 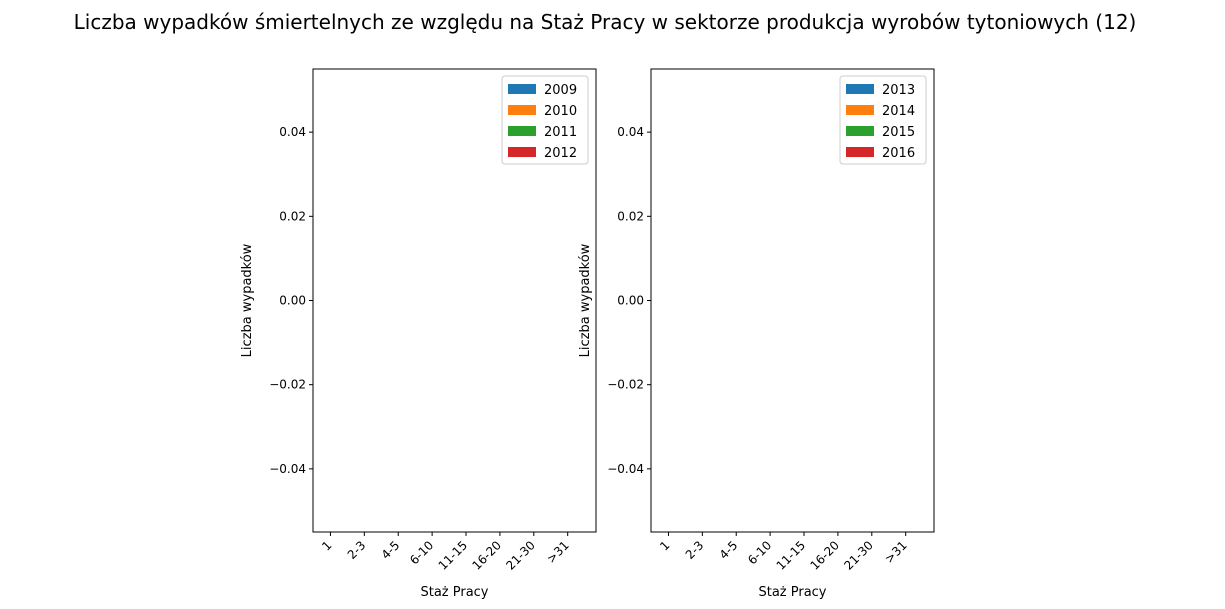 I want to click on legend-label: 2009, so click(x=560, y=90).